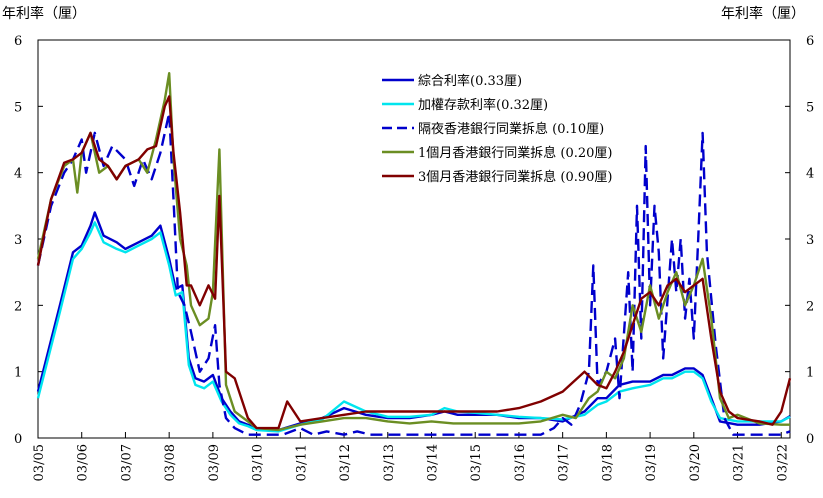  I want to click on x-tick-label: 03/22, so click(782, 462).